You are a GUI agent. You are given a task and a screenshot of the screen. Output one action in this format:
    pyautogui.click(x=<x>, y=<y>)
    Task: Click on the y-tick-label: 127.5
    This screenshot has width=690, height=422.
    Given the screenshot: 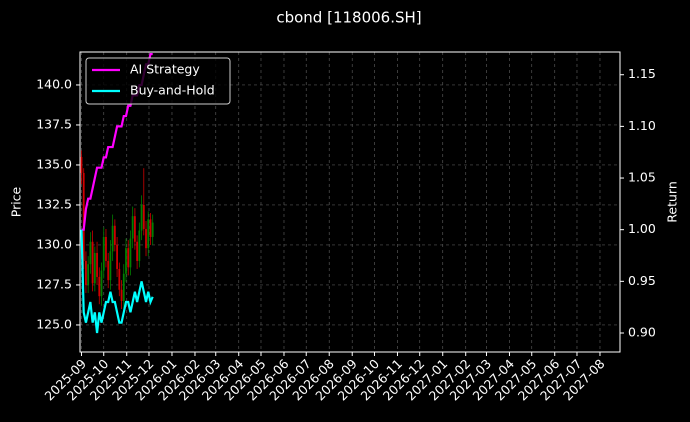 What is the action you would take?
    pyautogui.click(x=54, y=283)
    